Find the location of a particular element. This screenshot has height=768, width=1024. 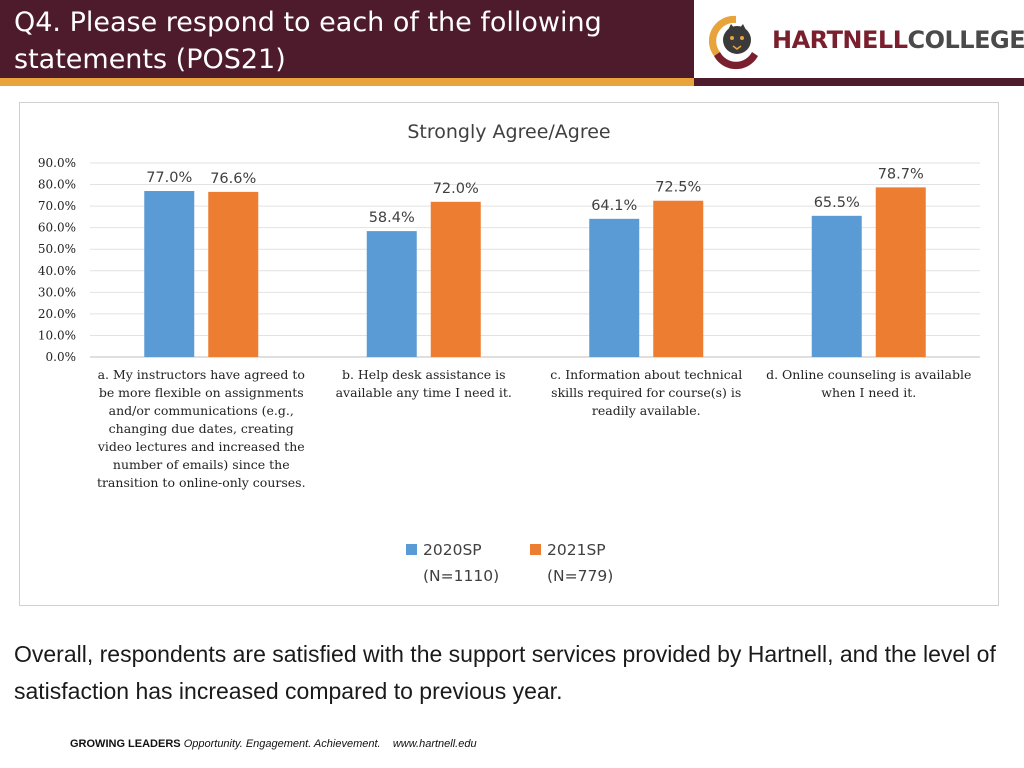

data-label: 76.6% is located at coordinates (233, 179).